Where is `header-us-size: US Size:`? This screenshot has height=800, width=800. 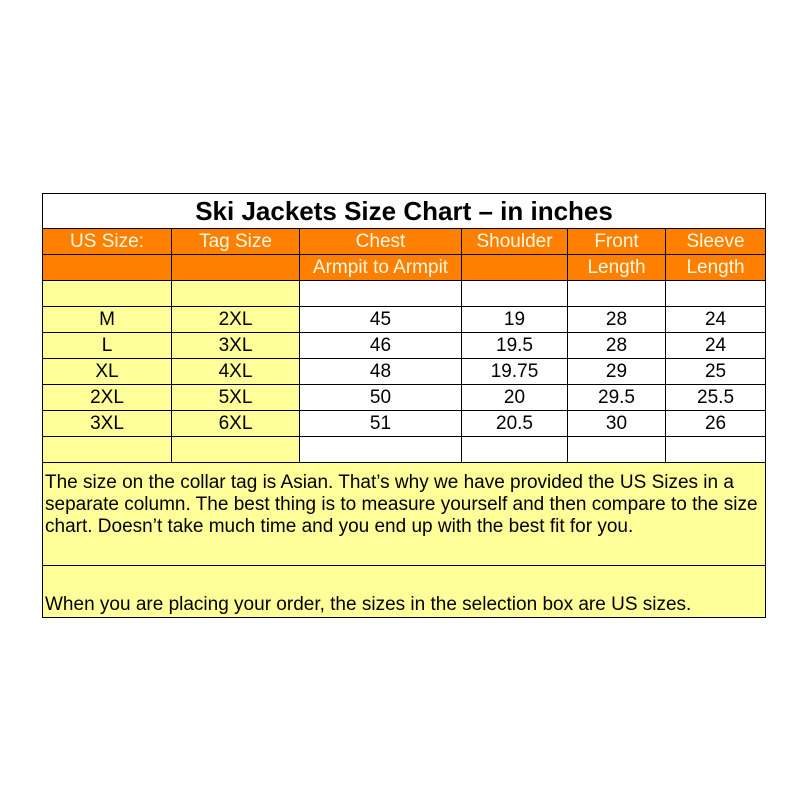
header-us-size: US Size: is located at coordinates (107, 241).